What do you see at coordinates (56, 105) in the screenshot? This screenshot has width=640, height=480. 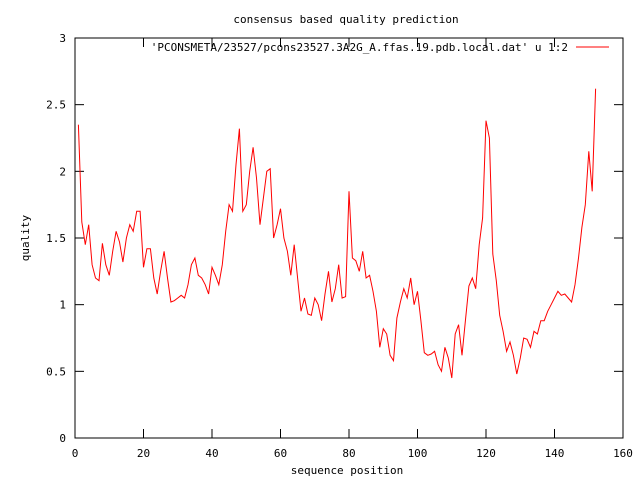 I see `y-tick-label: 2.5` at bounding box center [56, 105].